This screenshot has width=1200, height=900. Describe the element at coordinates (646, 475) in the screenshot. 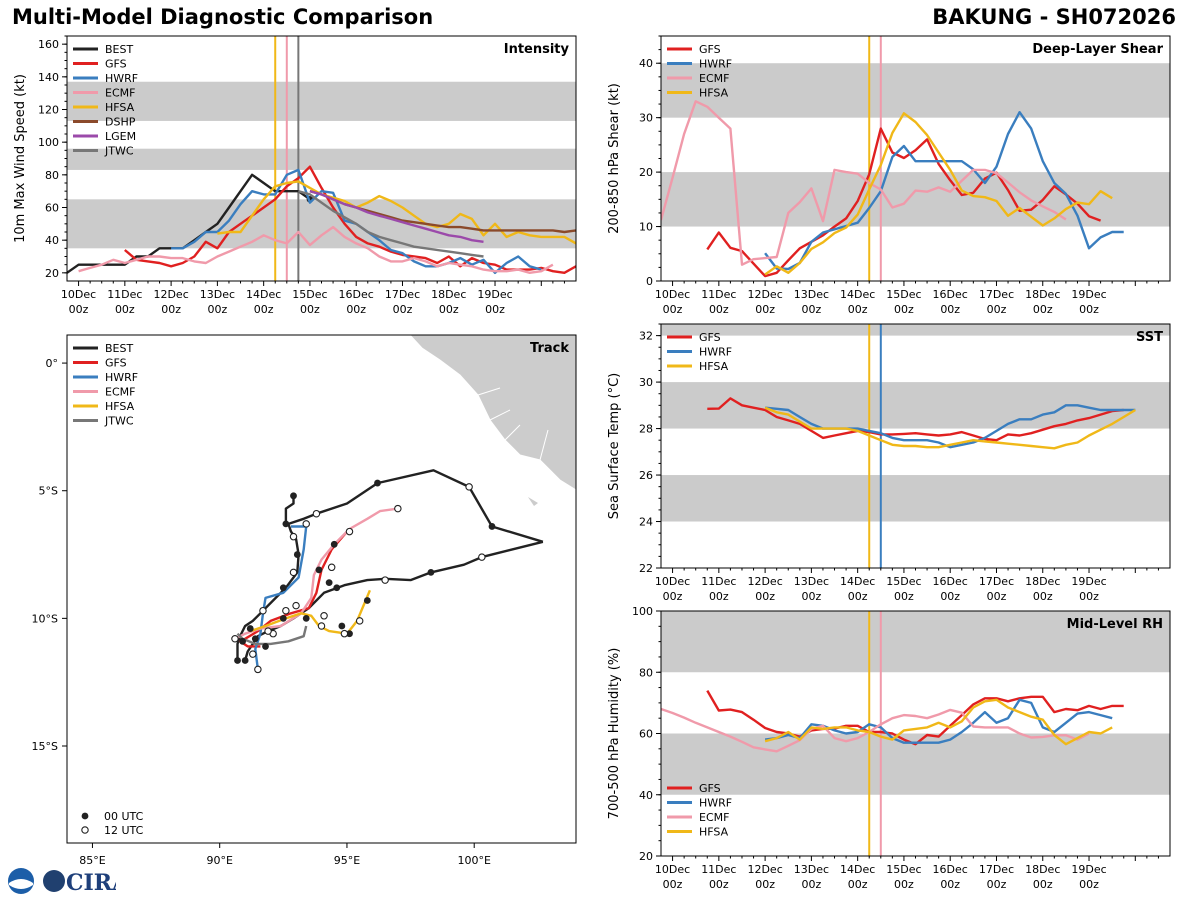

I see `y-tick-label: 26` at that location.